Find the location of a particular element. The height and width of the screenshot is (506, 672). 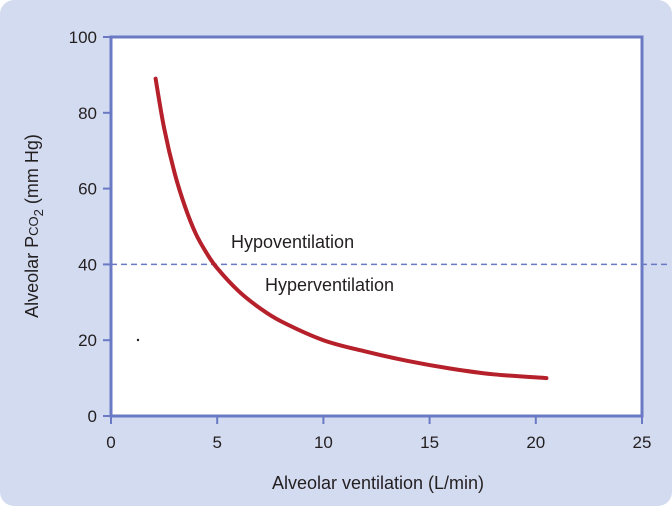

y-tick-label: 20 is located at coordinates (87, 340).